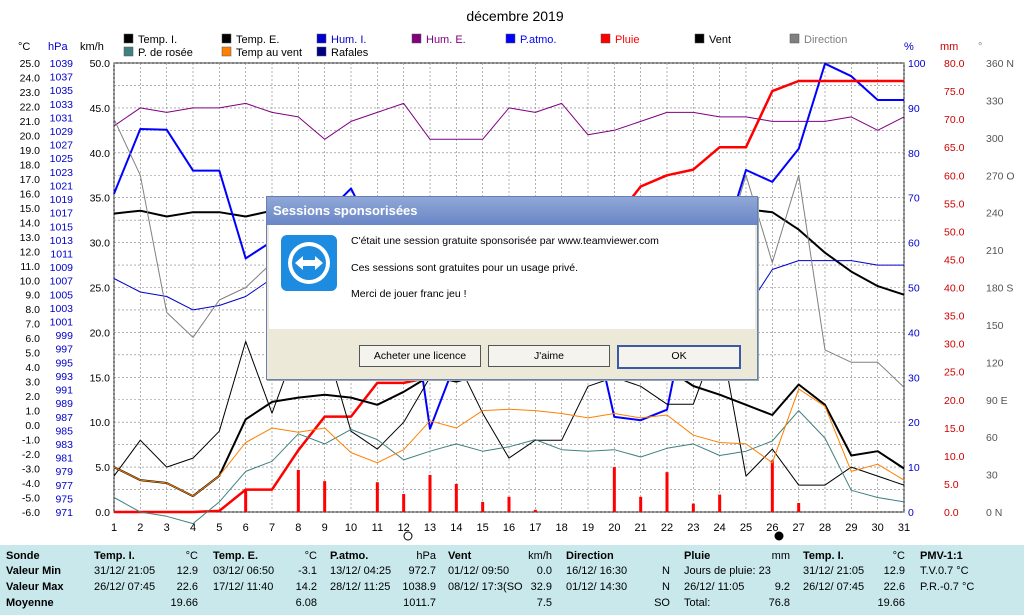 The width and height of the screenshot is (1024, 615). Describe the element at coordinates (430, 528) in the screenshot. I see `x-tick-label: 13` at that location.